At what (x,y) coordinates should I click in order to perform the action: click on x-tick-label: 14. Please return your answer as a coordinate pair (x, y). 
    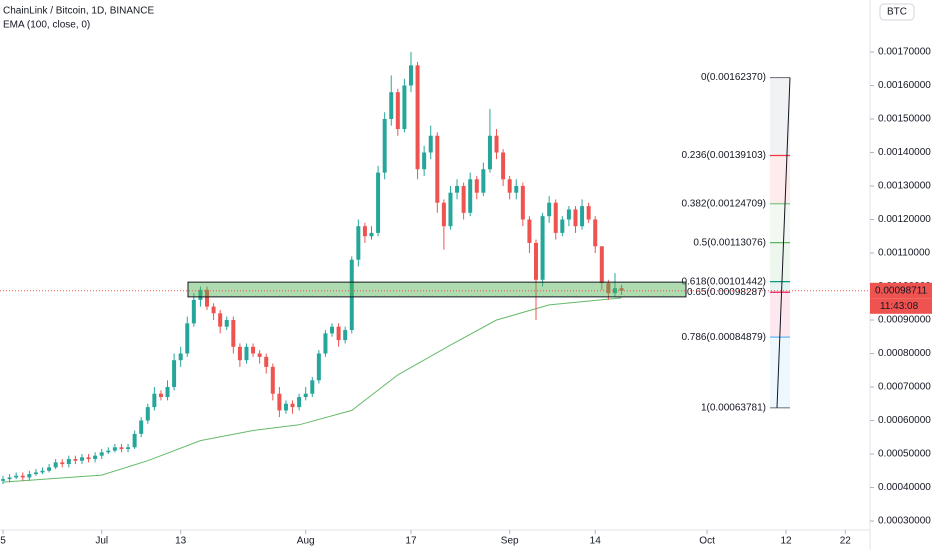
    Looking at the image, I should click on (596, 541).